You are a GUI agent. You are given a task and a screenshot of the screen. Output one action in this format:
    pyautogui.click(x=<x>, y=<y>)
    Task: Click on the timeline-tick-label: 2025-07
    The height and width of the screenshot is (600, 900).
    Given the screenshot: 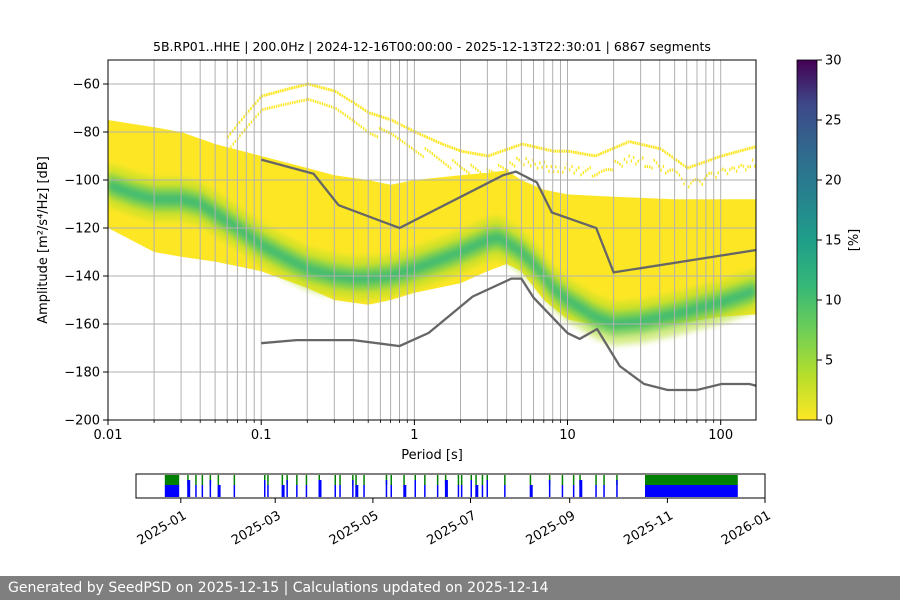 What is the action you would take?
    pyautogui.click(x=451, y=528)
    